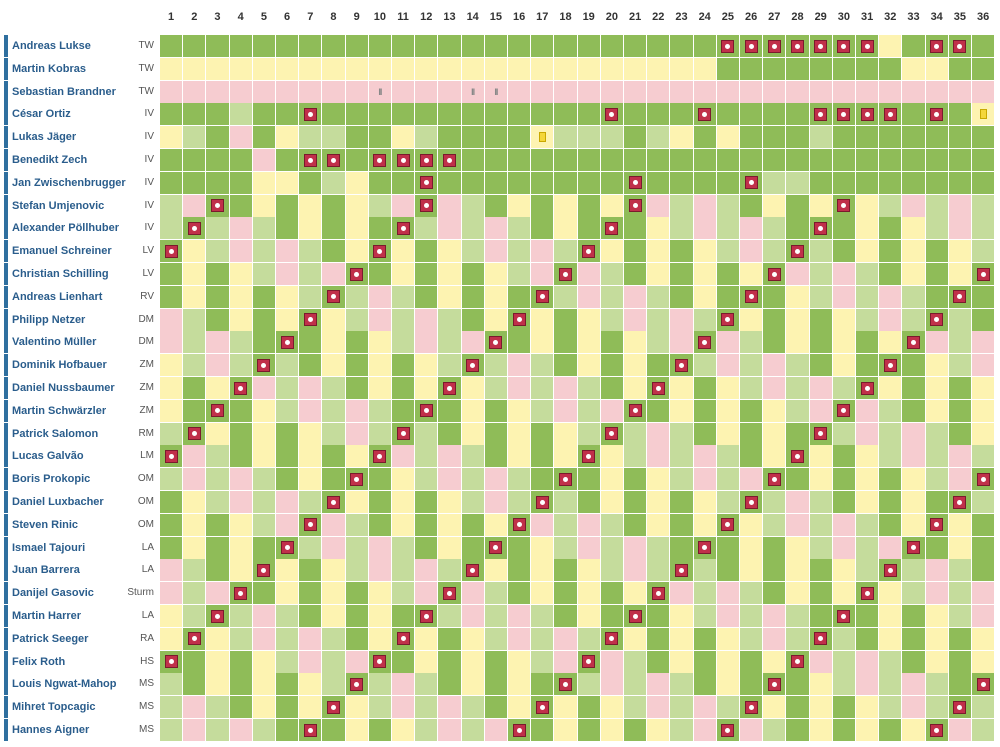 Image resolution: width=1000 pixels, height=747 pixels. Describe the element at coordinates (81, 46) in the screenshot. I see `player-name: Andreas Lukse TW` at that location.